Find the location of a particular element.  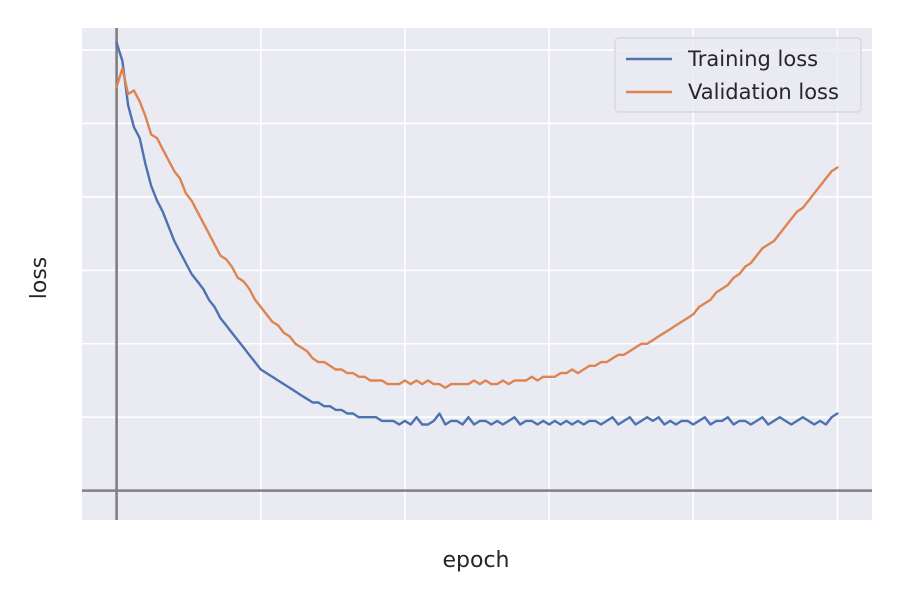

legend-label: Validation loss is located at coordinates (763, 92).